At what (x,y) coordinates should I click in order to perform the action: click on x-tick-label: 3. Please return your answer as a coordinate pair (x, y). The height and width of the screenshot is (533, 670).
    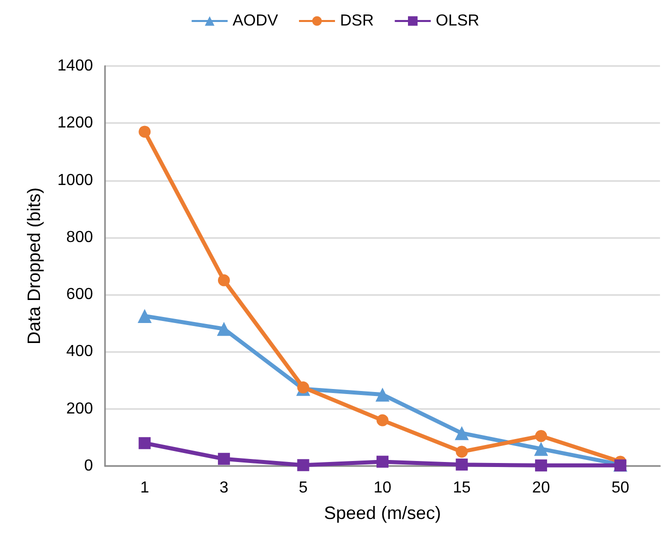
    Looking at the image, I should click on (223, 488).